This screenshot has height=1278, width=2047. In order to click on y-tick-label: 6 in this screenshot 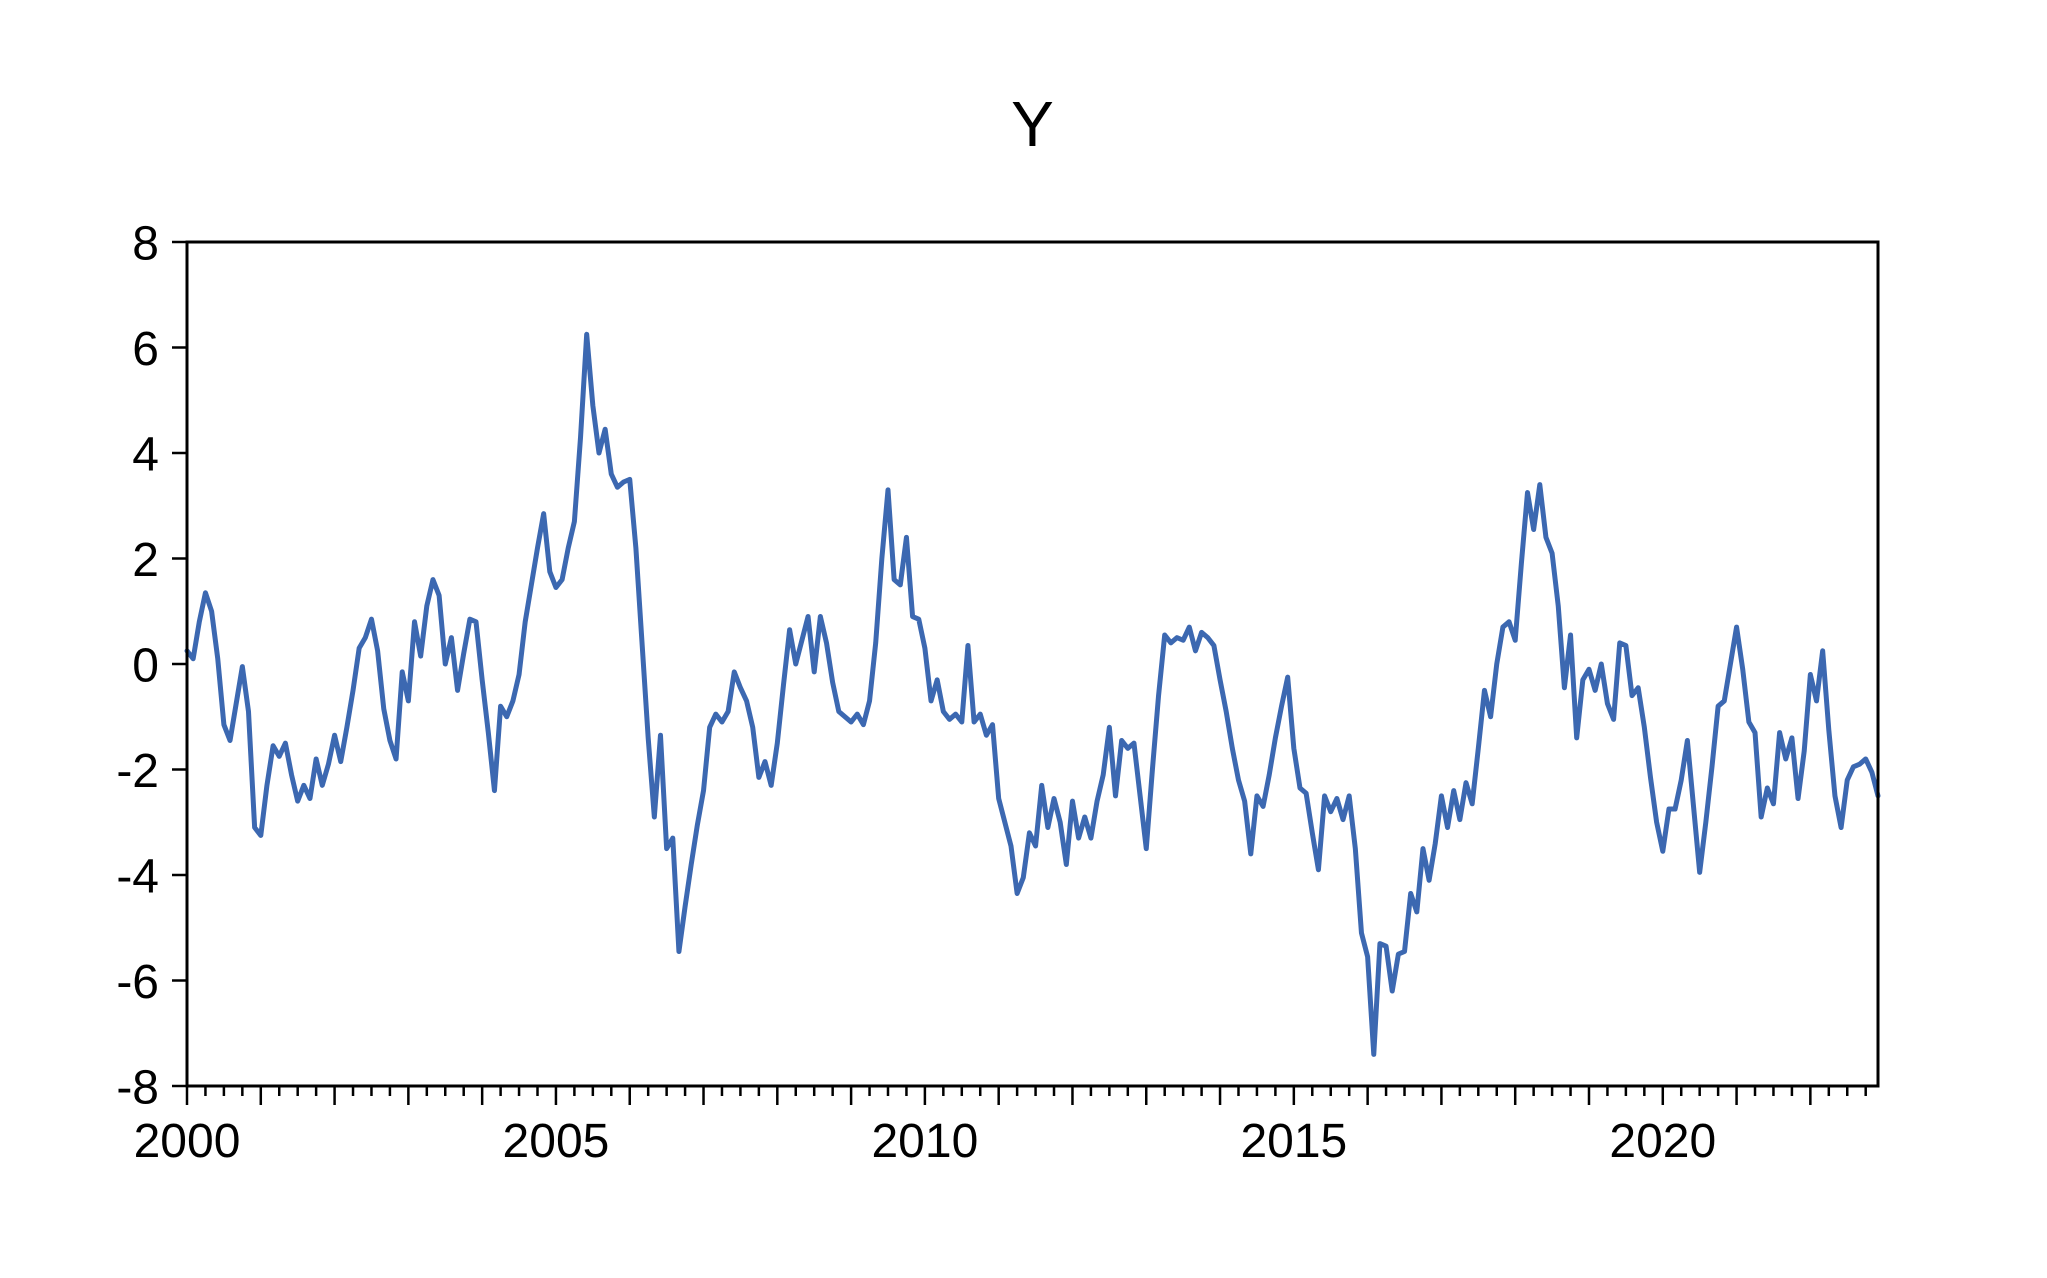, I will do `click(145, 349)`.